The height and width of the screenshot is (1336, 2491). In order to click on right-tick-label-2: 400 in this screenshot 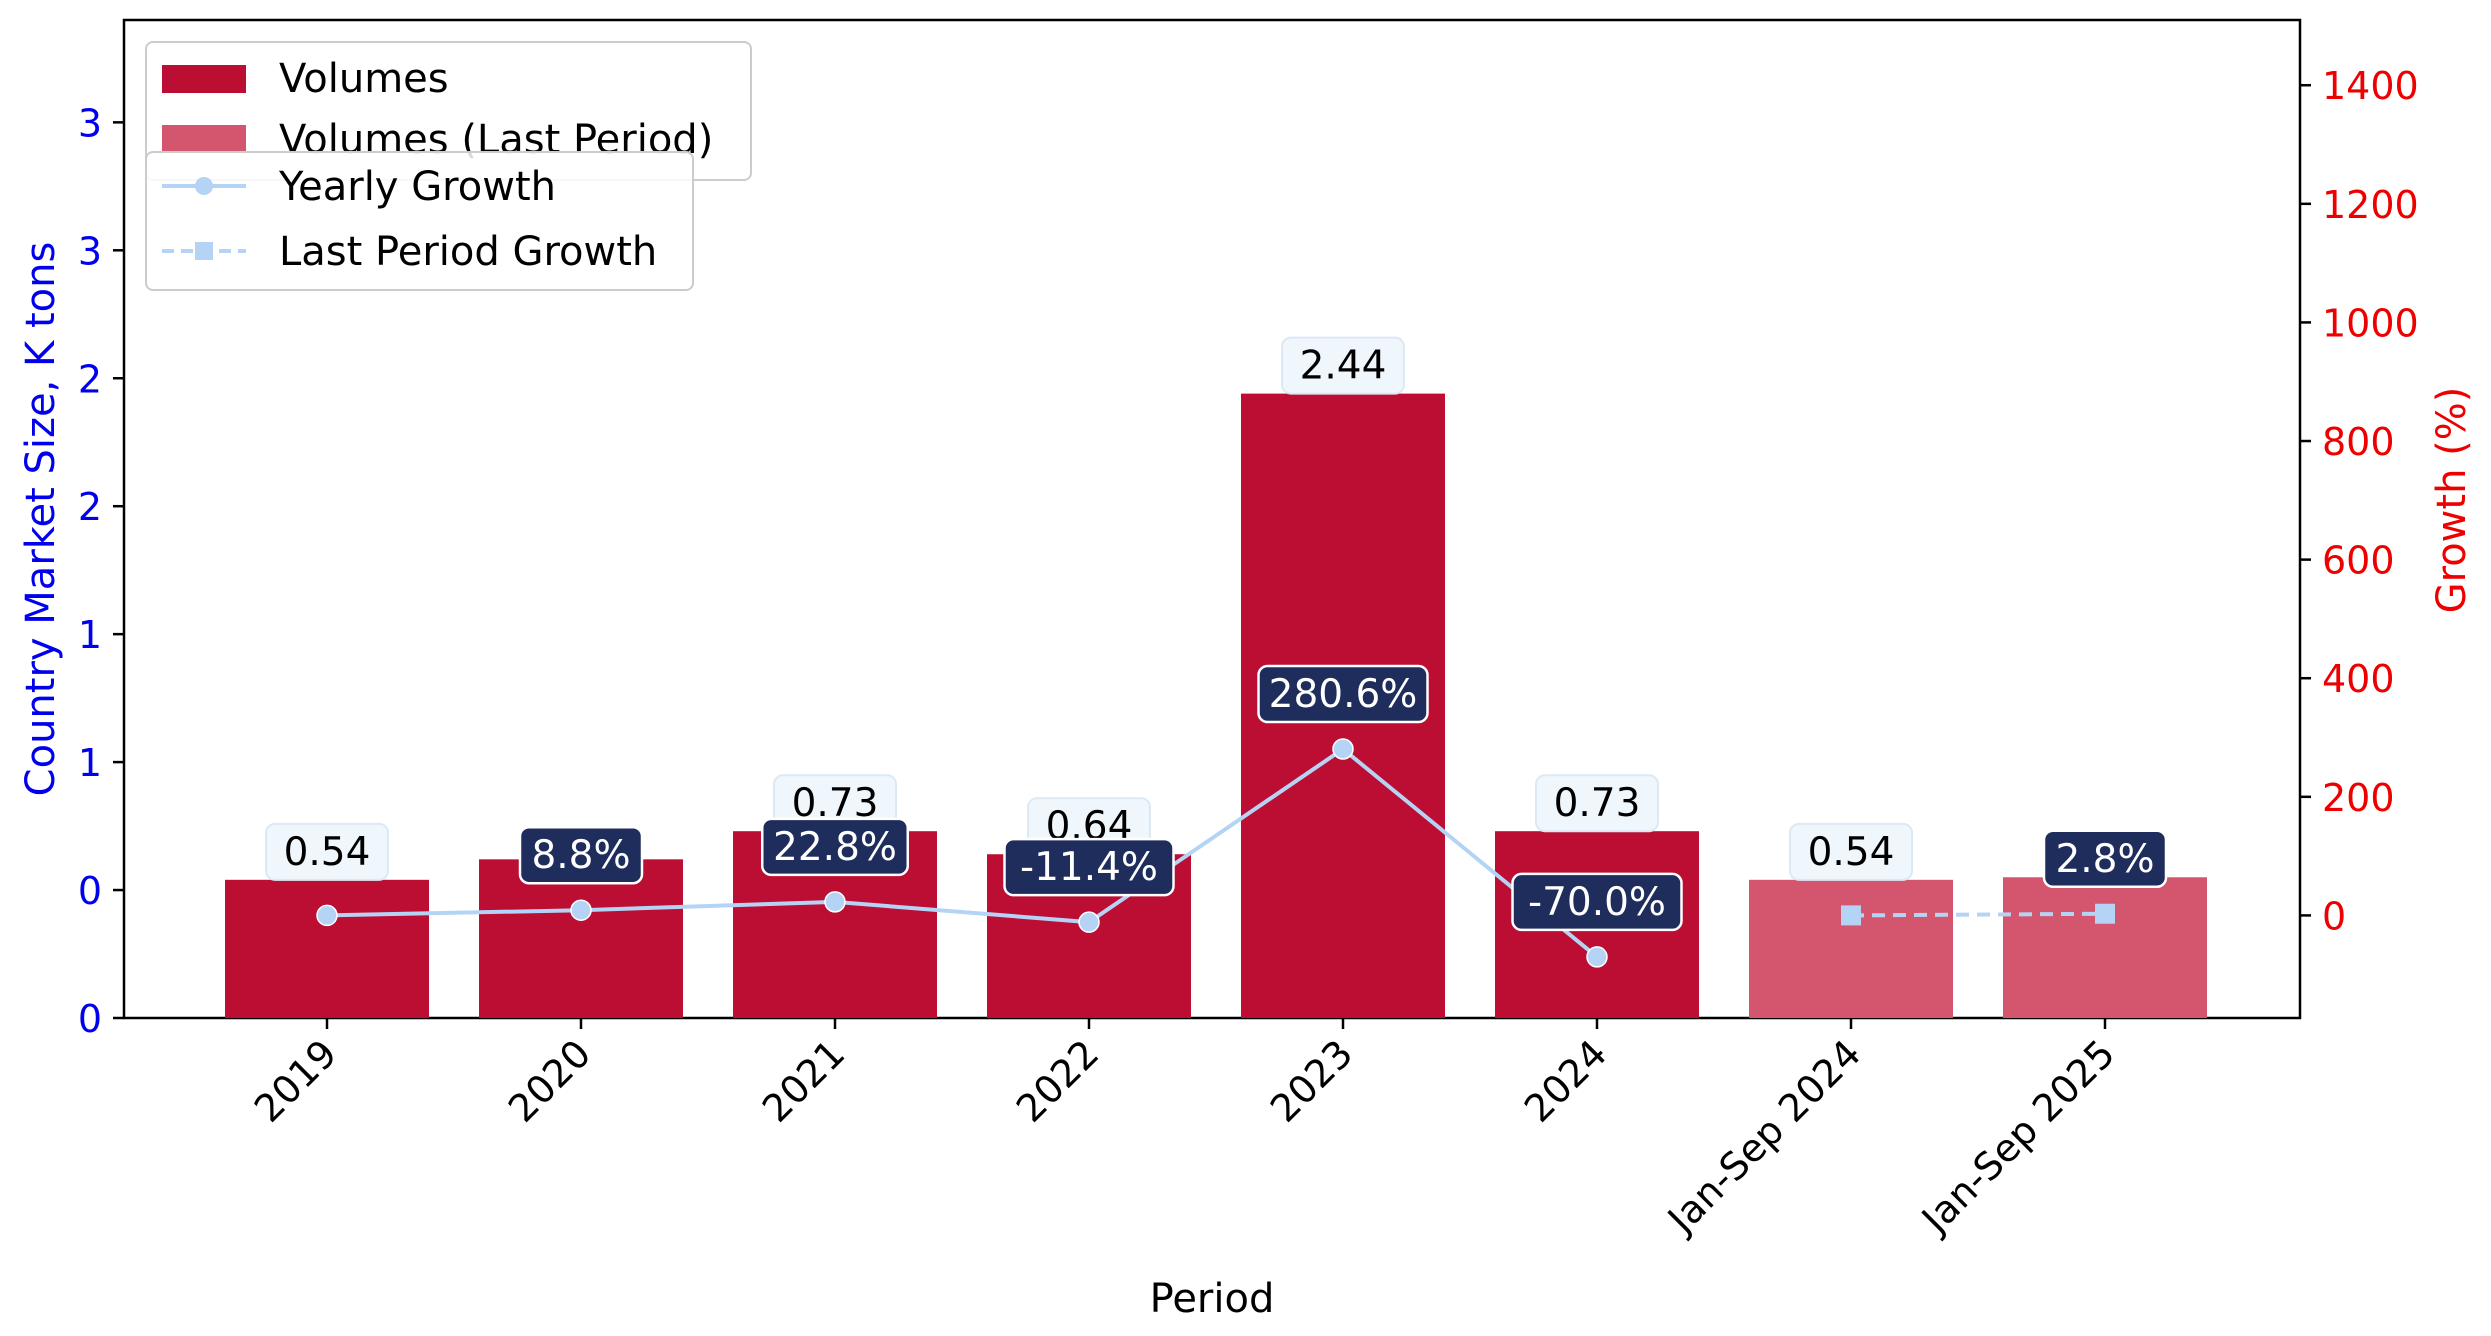, I will do `click(2358, 679)`.